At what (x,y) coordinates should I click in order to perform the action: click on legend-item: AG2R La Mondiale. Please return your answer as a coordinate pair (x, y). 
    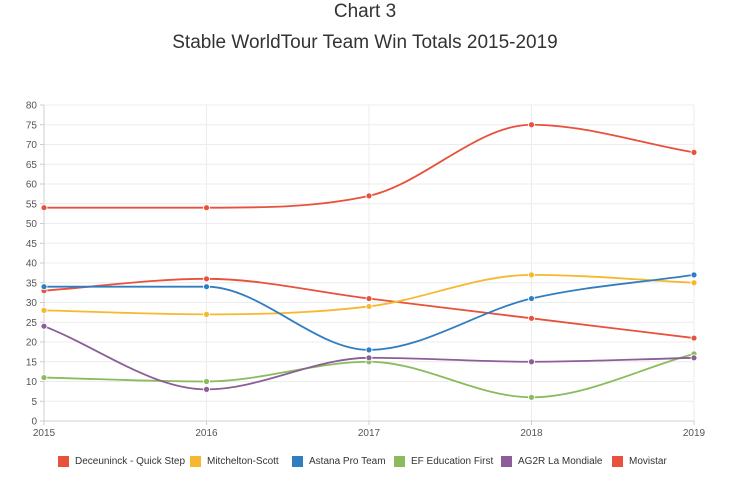
    Looking at the image, I should click on (552, 461).